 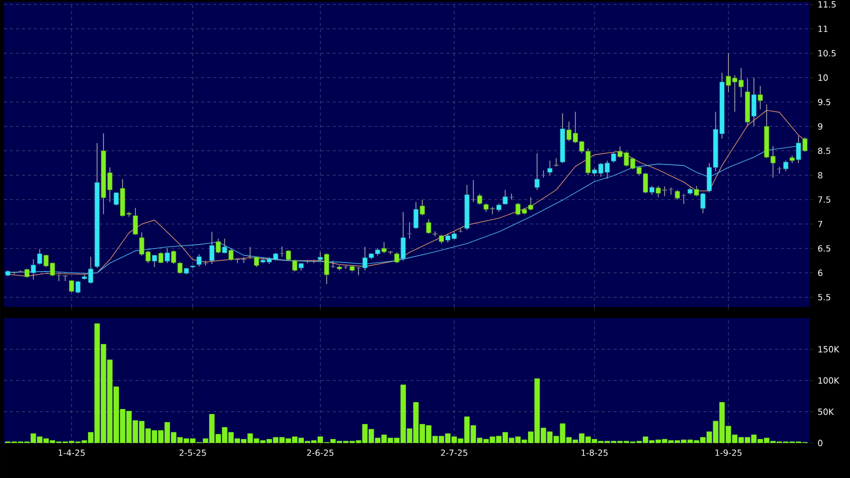 What do you see at coordinates (826, 411) in the screenshot?
I see `y-tick-label: 50K` at bounding box center [826, 411].